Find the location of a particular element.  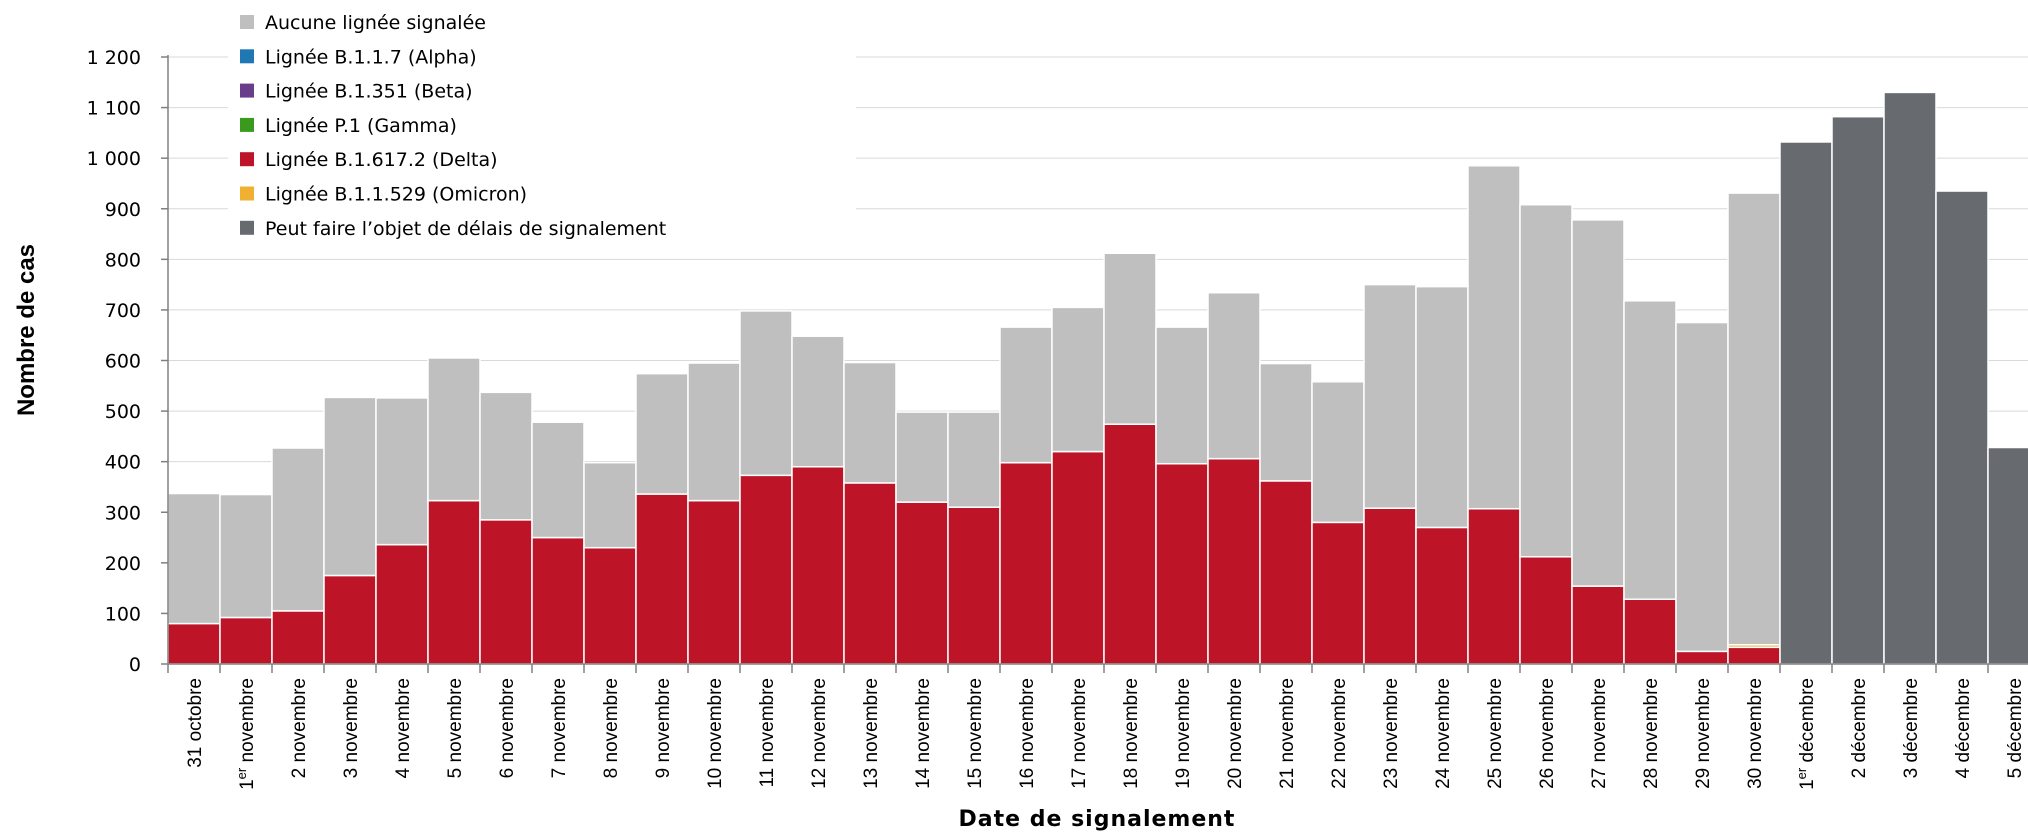

x-tick-label: 27 novembre is located at coordinates (1599, 733).